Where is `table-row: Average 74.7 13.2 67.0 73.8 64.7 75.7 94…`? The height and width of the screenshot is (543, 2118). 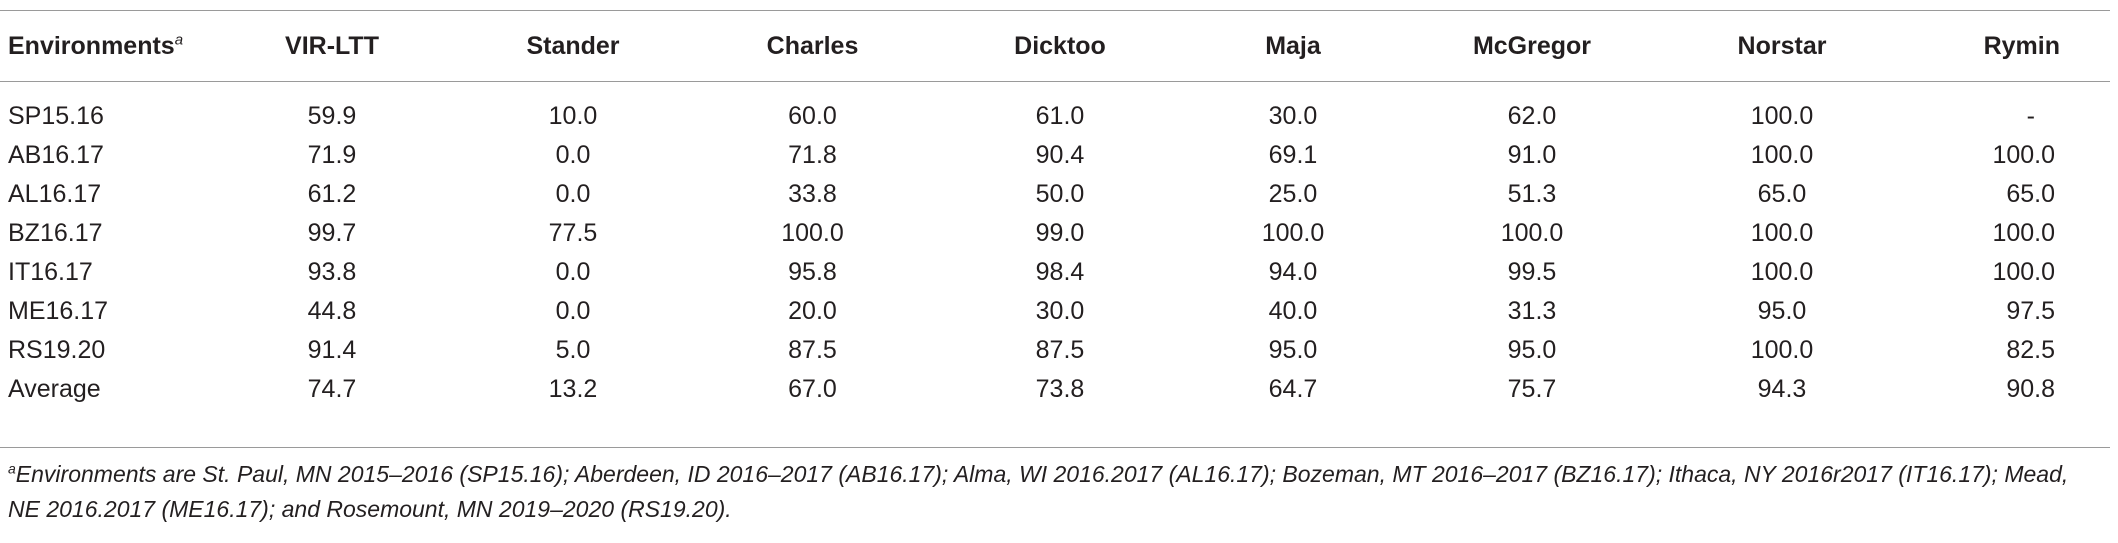
table-row: Average 74.7 13.2 67.0 73.8 64.7 75.7 94… is located at coordinates (1055, 389).